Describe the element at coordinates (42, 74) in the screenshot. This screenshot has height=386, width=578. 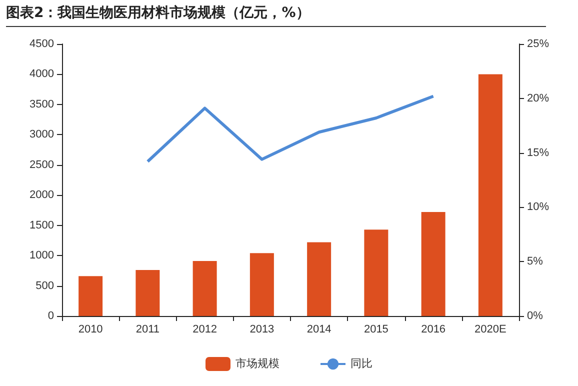
I see `y-tick-label: 4000` at that location.